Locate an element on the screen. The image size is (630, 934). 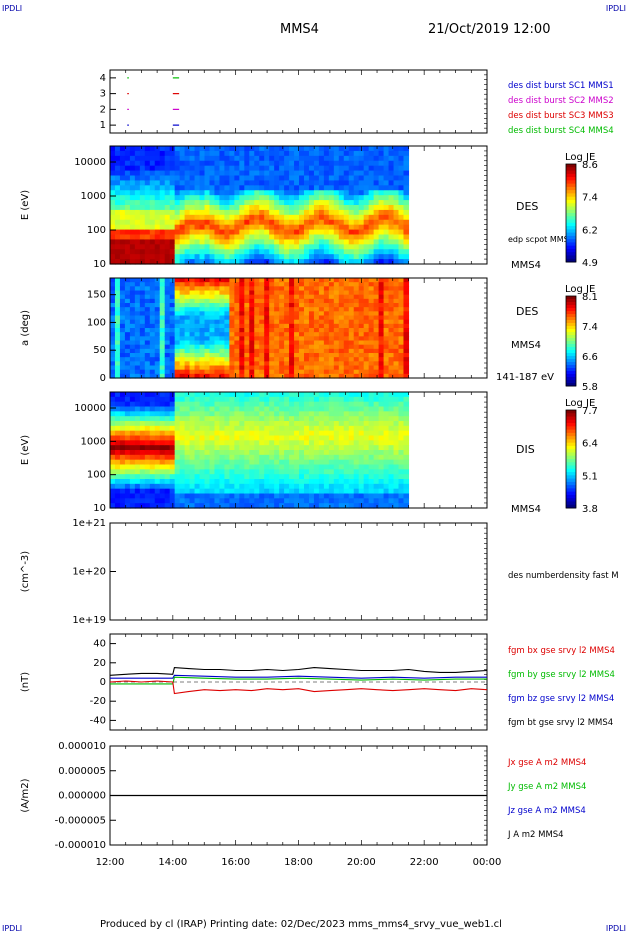
colorbar-tick-label: 5.1 is located at coordinates (590, 476).